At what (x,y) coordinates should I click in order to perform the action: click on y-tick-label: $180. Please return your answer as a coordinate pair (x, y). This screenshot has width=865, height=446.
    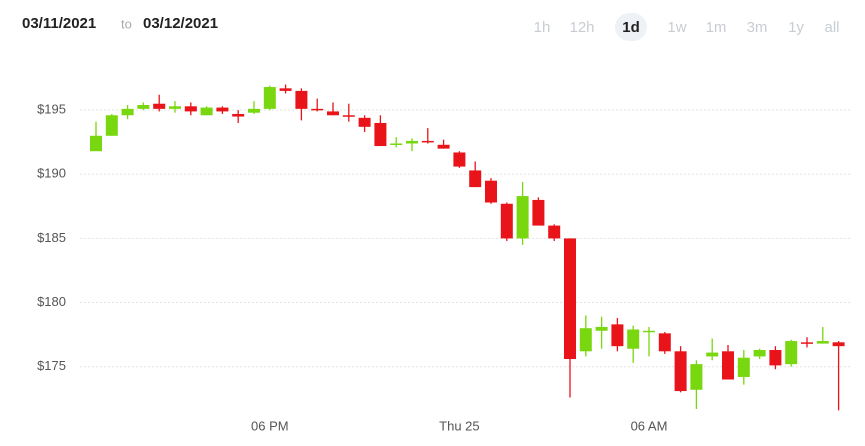
    Looking at the image, I should click on (51, 301).